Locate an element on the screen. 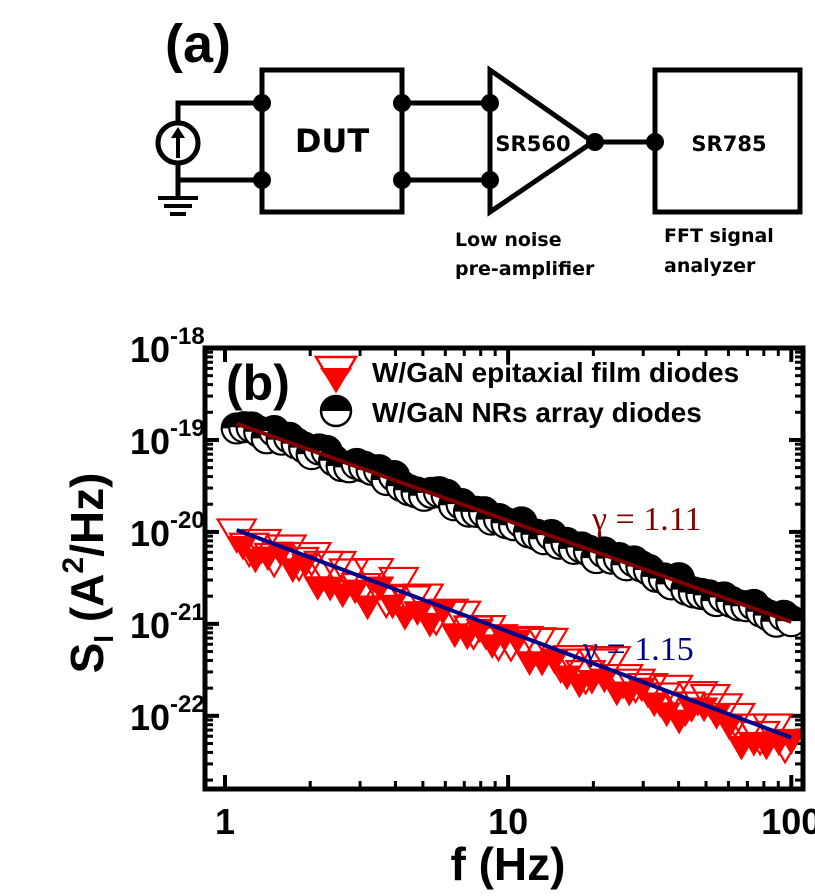 The image size is (815, 896). y-axis-title-unit-open: (A is located at coordinates (87, 604).